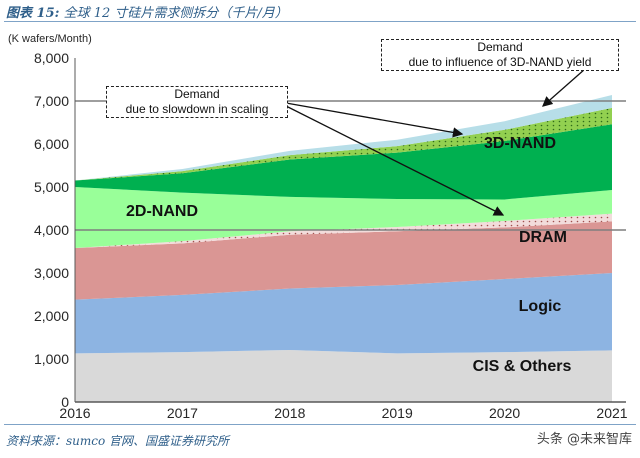 The width and height of the screenshot is (640, 458). Describe the element at coordinates (51, 359) in the screenshot. I see `y-tick-label: 1,000` at that location.